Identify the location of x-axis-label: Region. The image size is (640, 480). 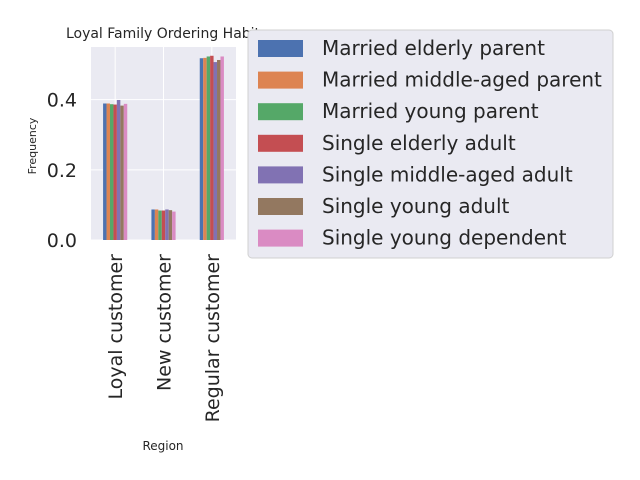
(162, 446).